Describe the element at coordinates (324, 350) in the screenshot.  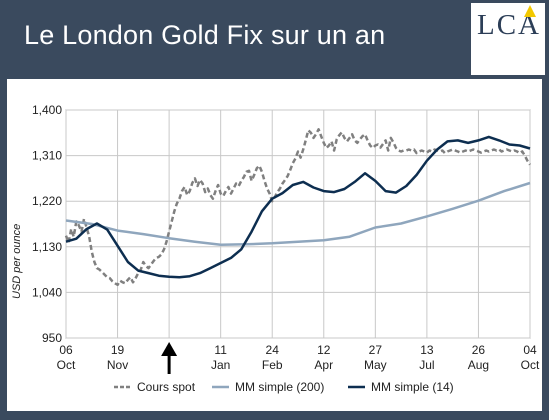
I see `x-tick-day: 12` at that location.